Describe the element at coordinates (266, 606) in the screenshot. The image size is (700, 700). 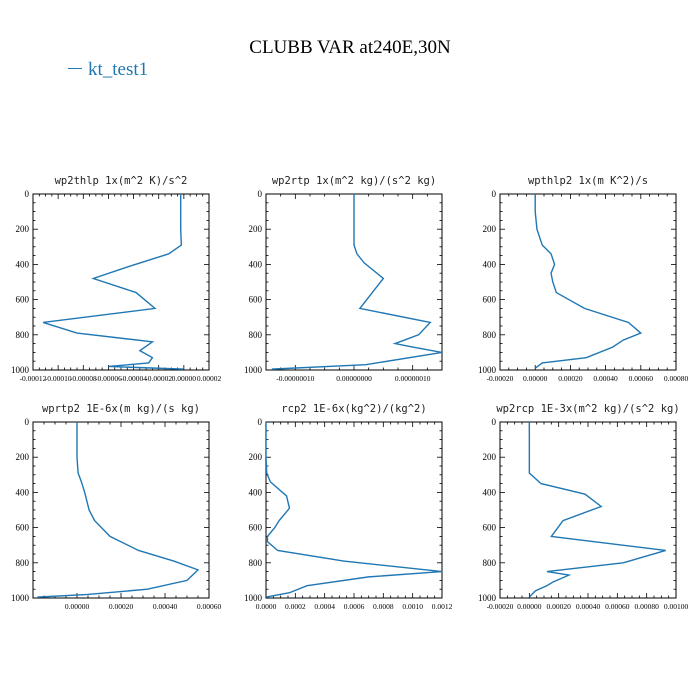
I see `x-tick-label: 0.0000` at that location.